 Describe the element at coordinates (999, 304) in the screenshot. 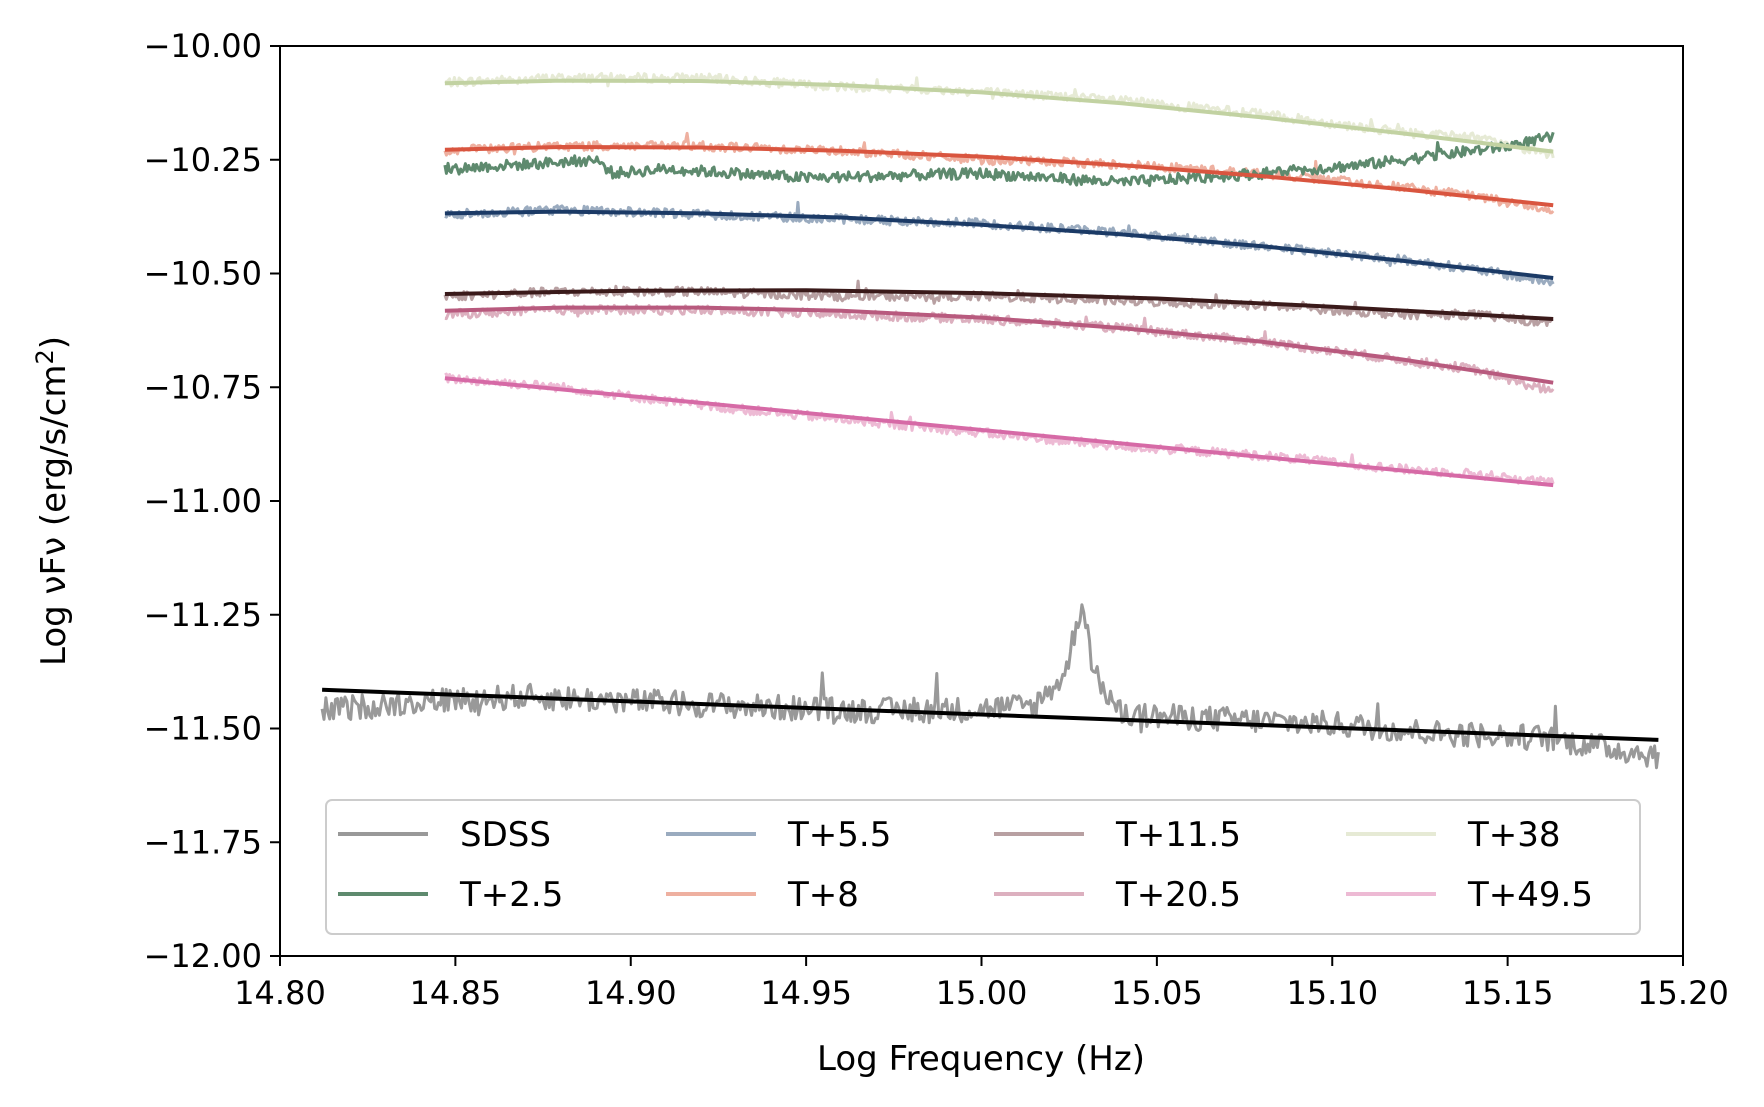

I see `series-tplus11-5-fit` at that location.